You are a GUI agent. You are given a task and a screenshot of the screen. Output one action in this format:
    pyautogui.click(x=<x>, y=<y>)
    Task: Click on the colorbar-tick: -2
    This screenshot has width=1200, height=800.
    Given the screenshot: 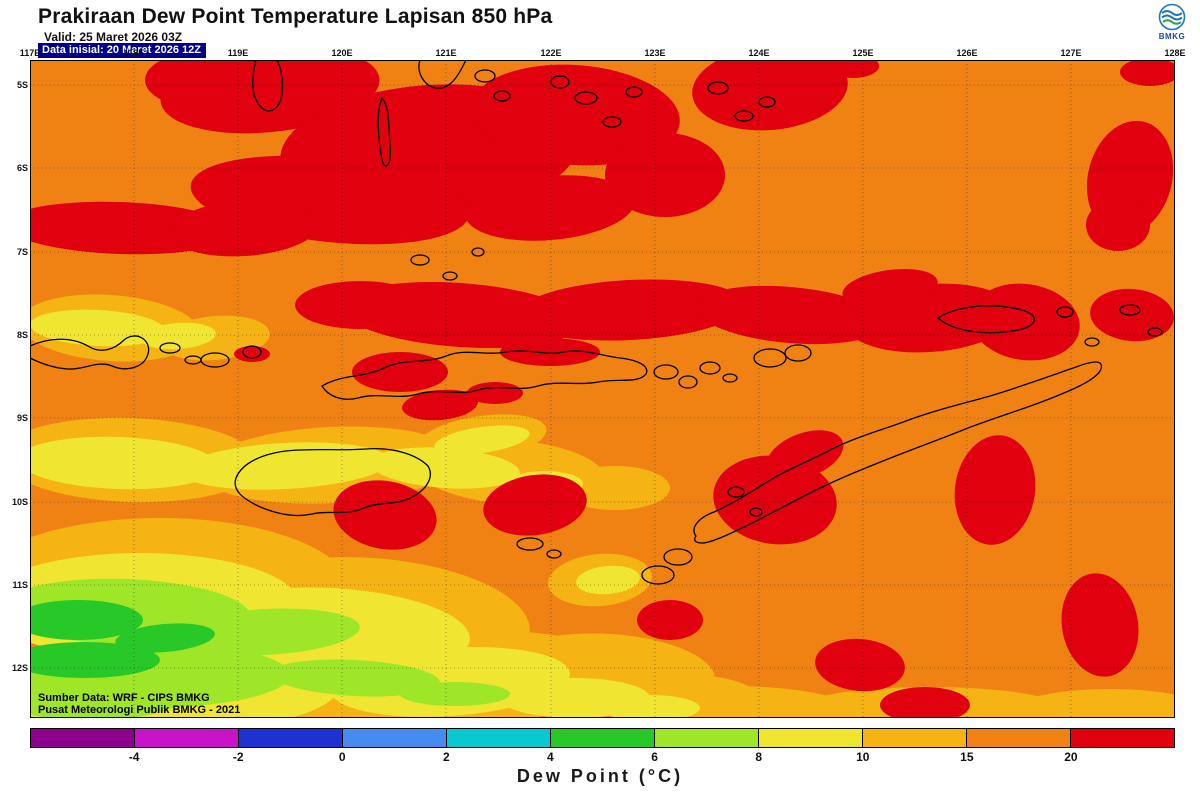 What is the action you would take?
    pyautogui.click(x=238, y=757)
    